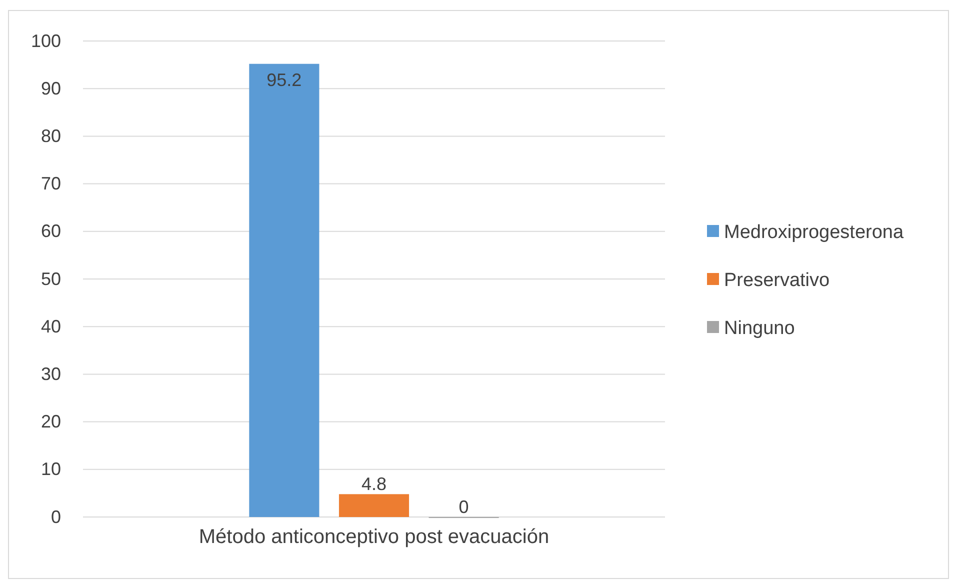  Describe the element at coordinates (463, 507) in the screenshot. I see `data-label: 0` at that location.